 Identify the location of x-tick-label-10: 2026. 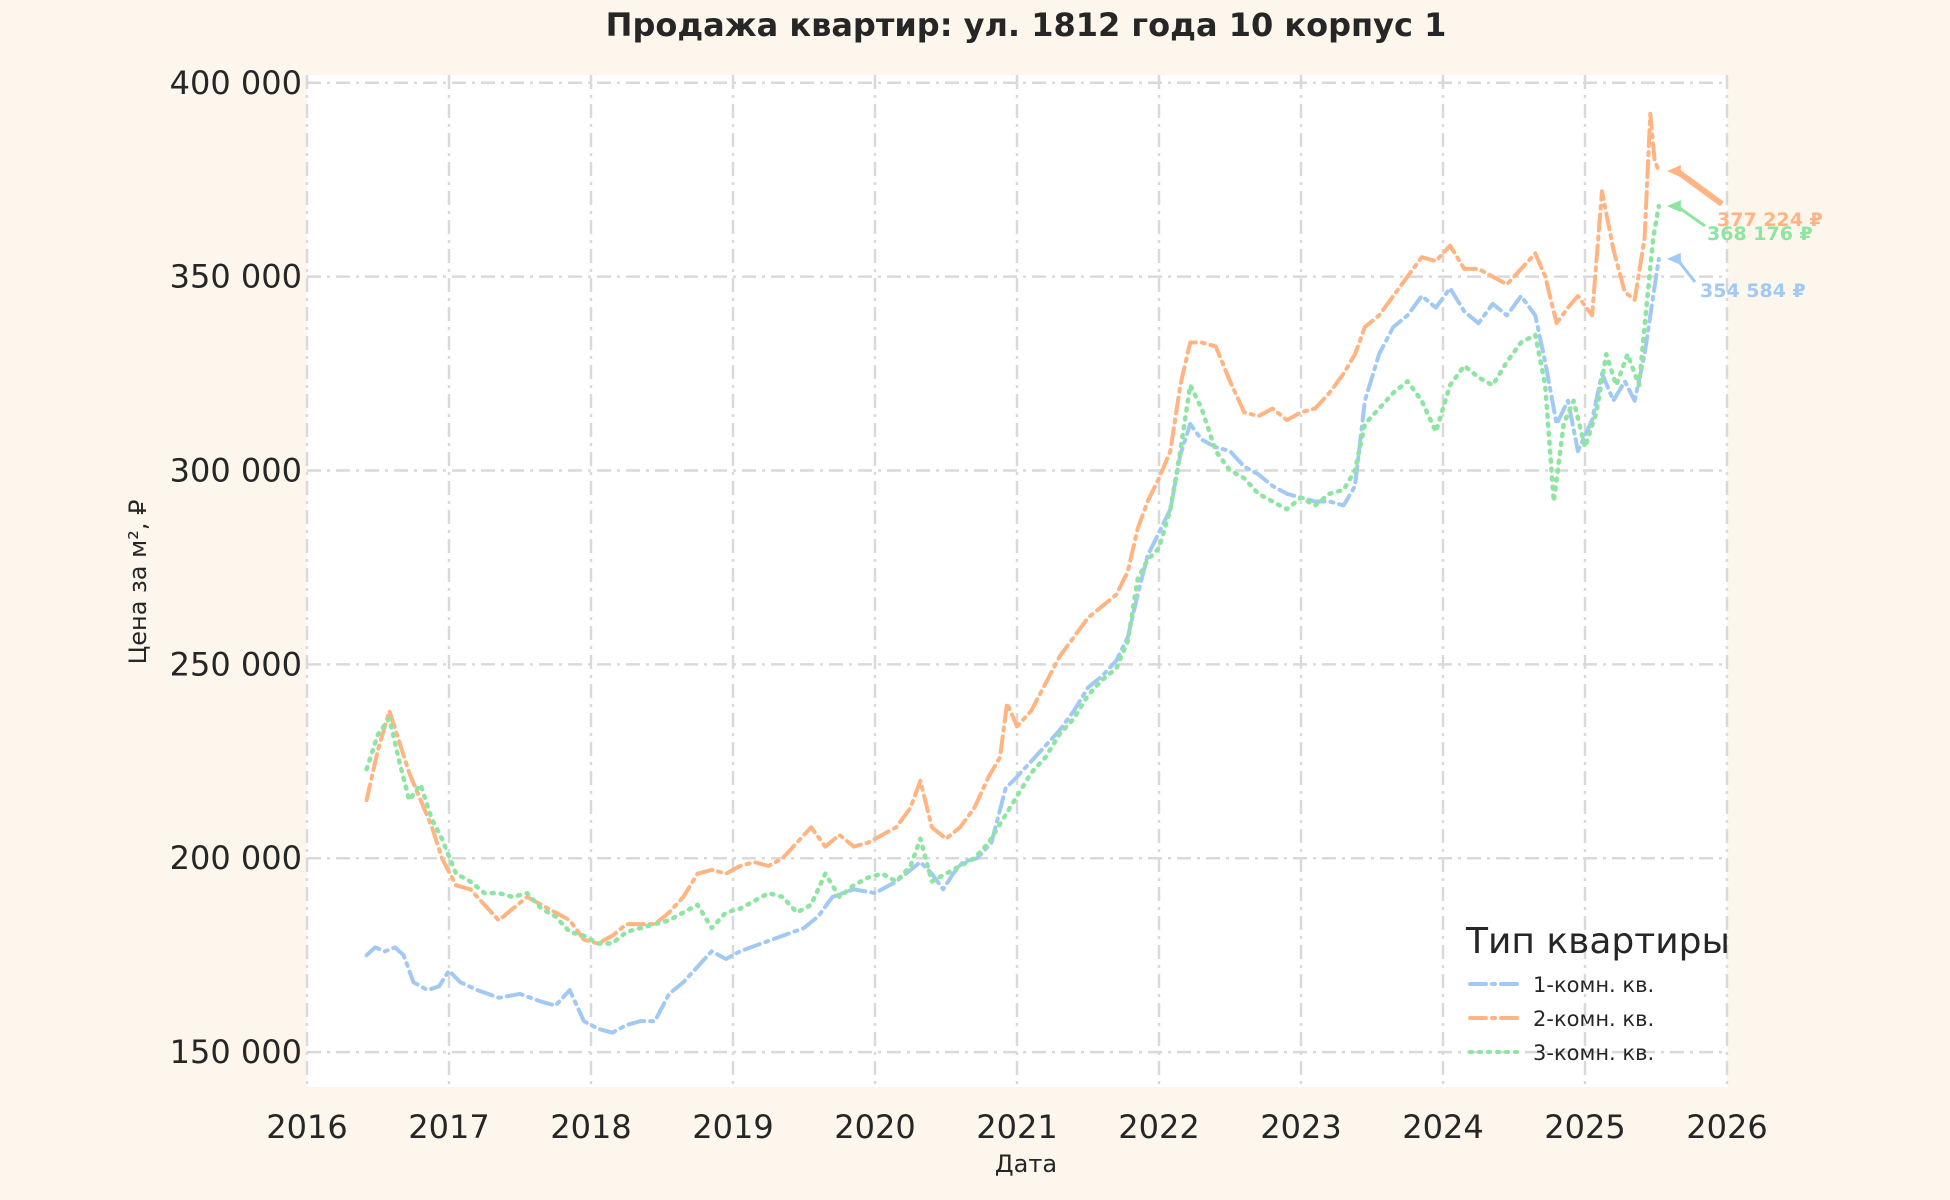
(1726, 1127).